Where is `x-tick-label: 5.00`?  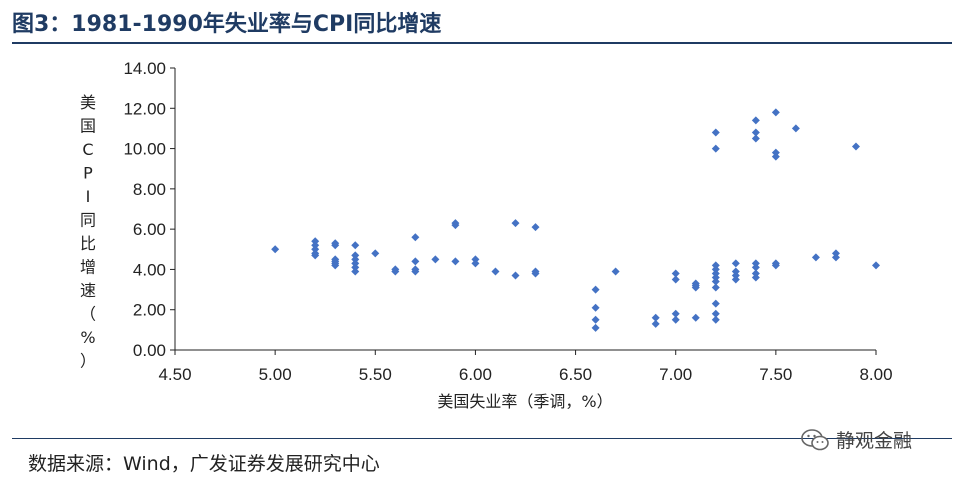
x-tick-label: 5.00 is located at coordinates (275, 374).